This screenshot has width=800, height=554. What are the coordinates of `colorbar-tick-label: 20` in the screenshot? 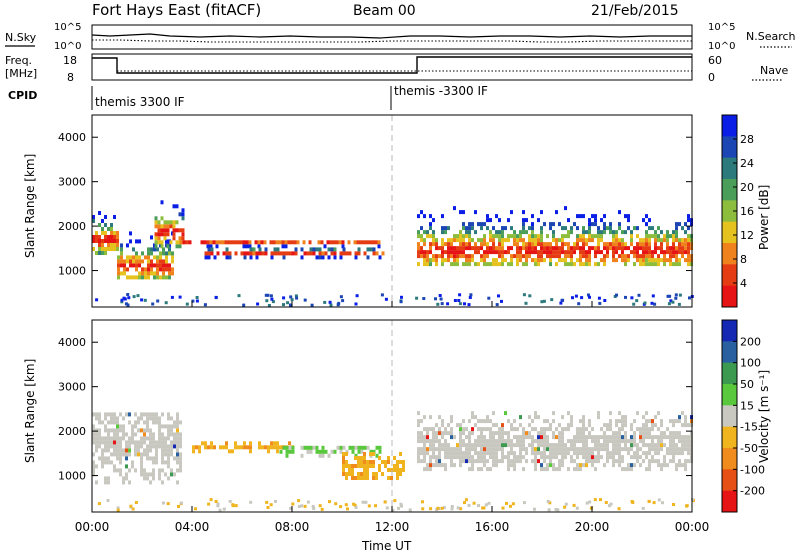 It's located at (747, 187).